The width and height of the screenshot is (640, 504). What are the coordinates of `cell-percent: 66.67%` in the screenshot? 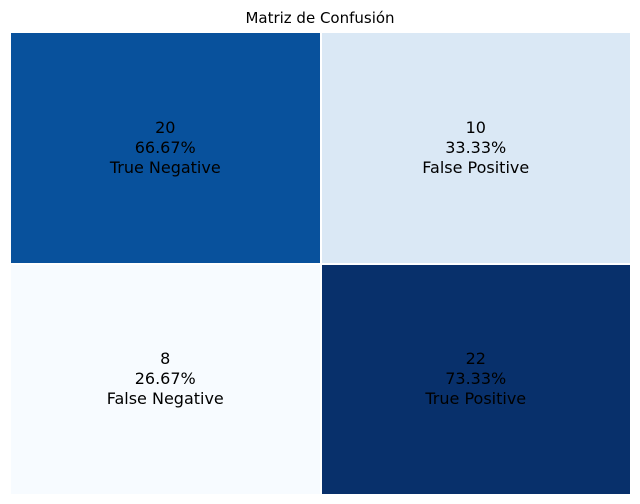 It's located at (165, 147).